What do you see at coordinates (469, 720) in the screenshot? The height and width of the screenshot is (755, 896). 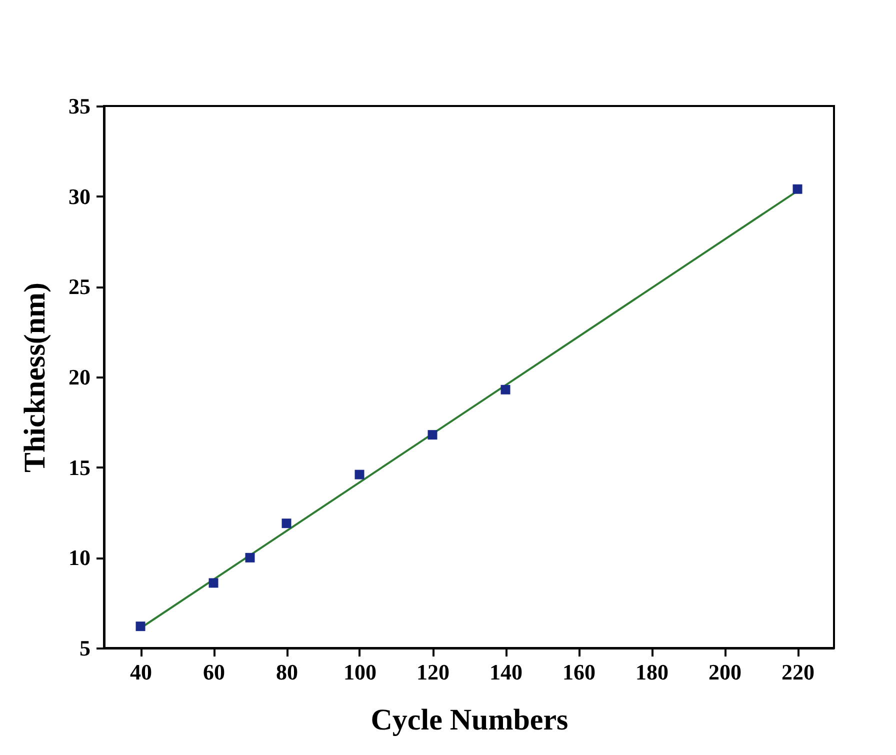 I see `x-axis-title: Cycle Numbers` at bounding box center [469, 720].